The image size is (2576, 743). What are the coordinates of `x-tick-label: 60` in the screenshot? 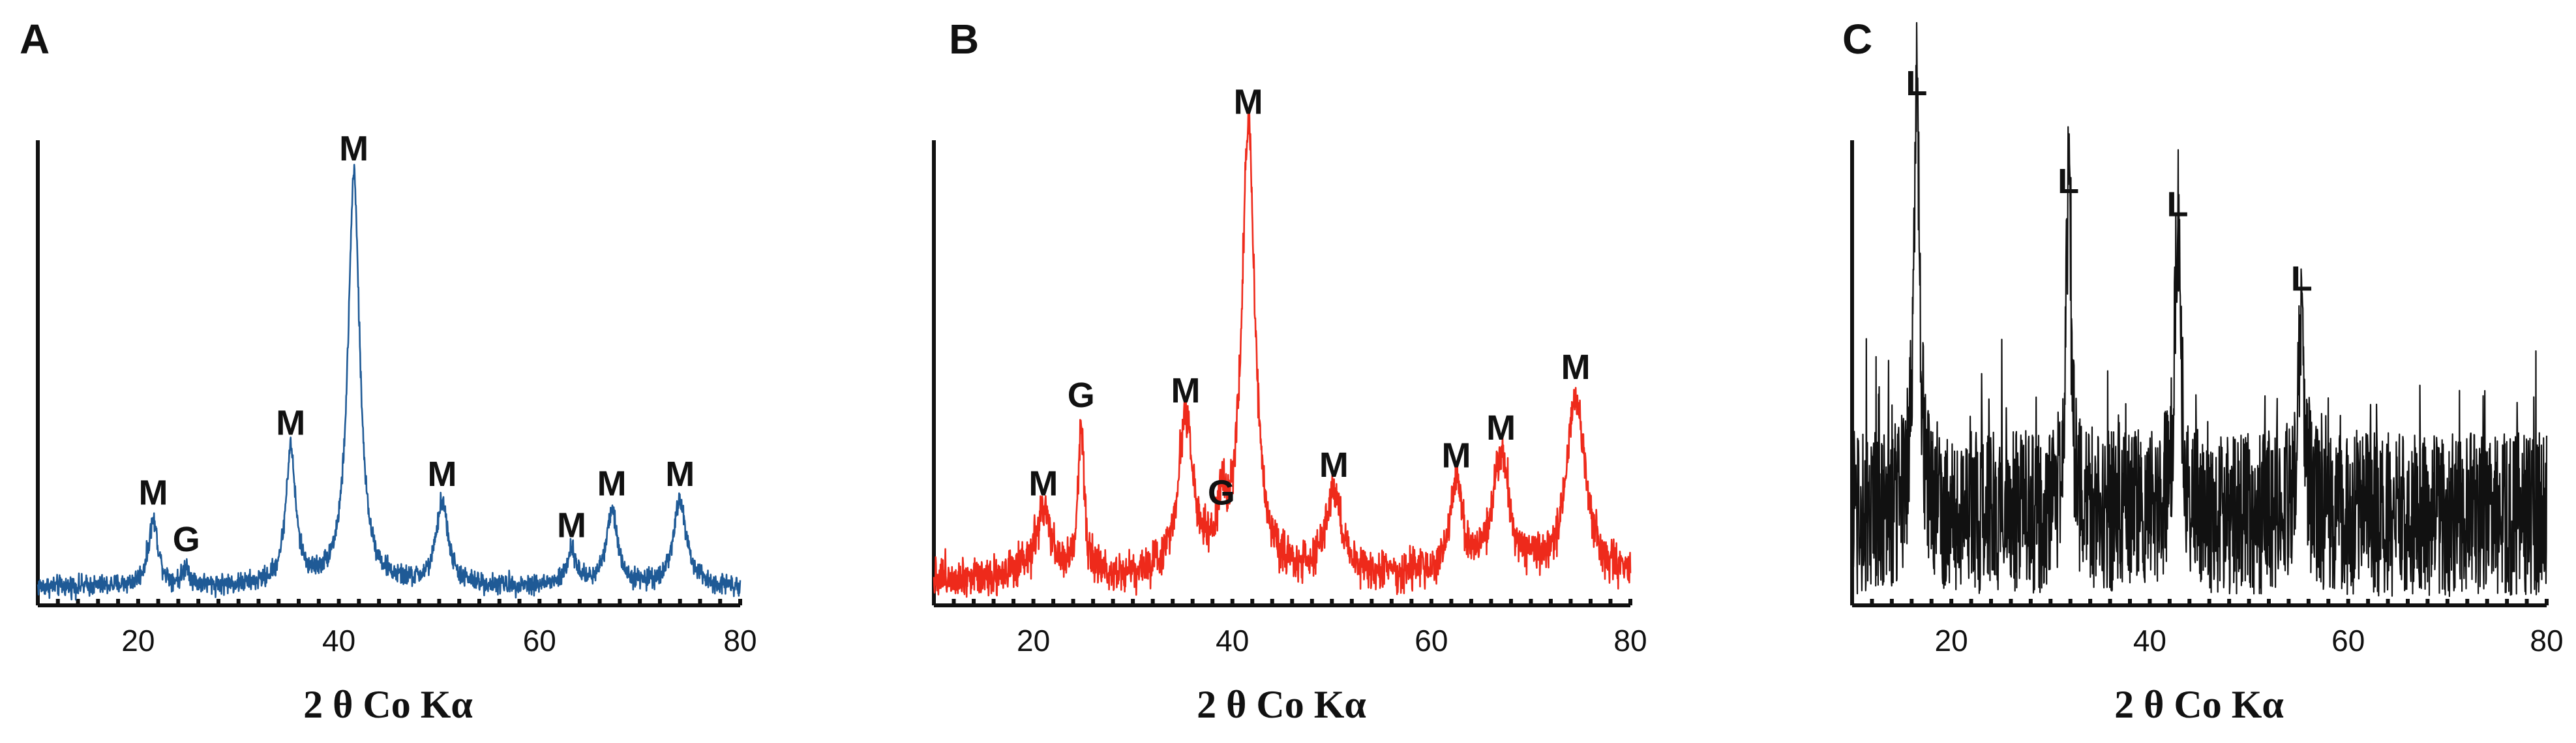 It's located at (539, 641).